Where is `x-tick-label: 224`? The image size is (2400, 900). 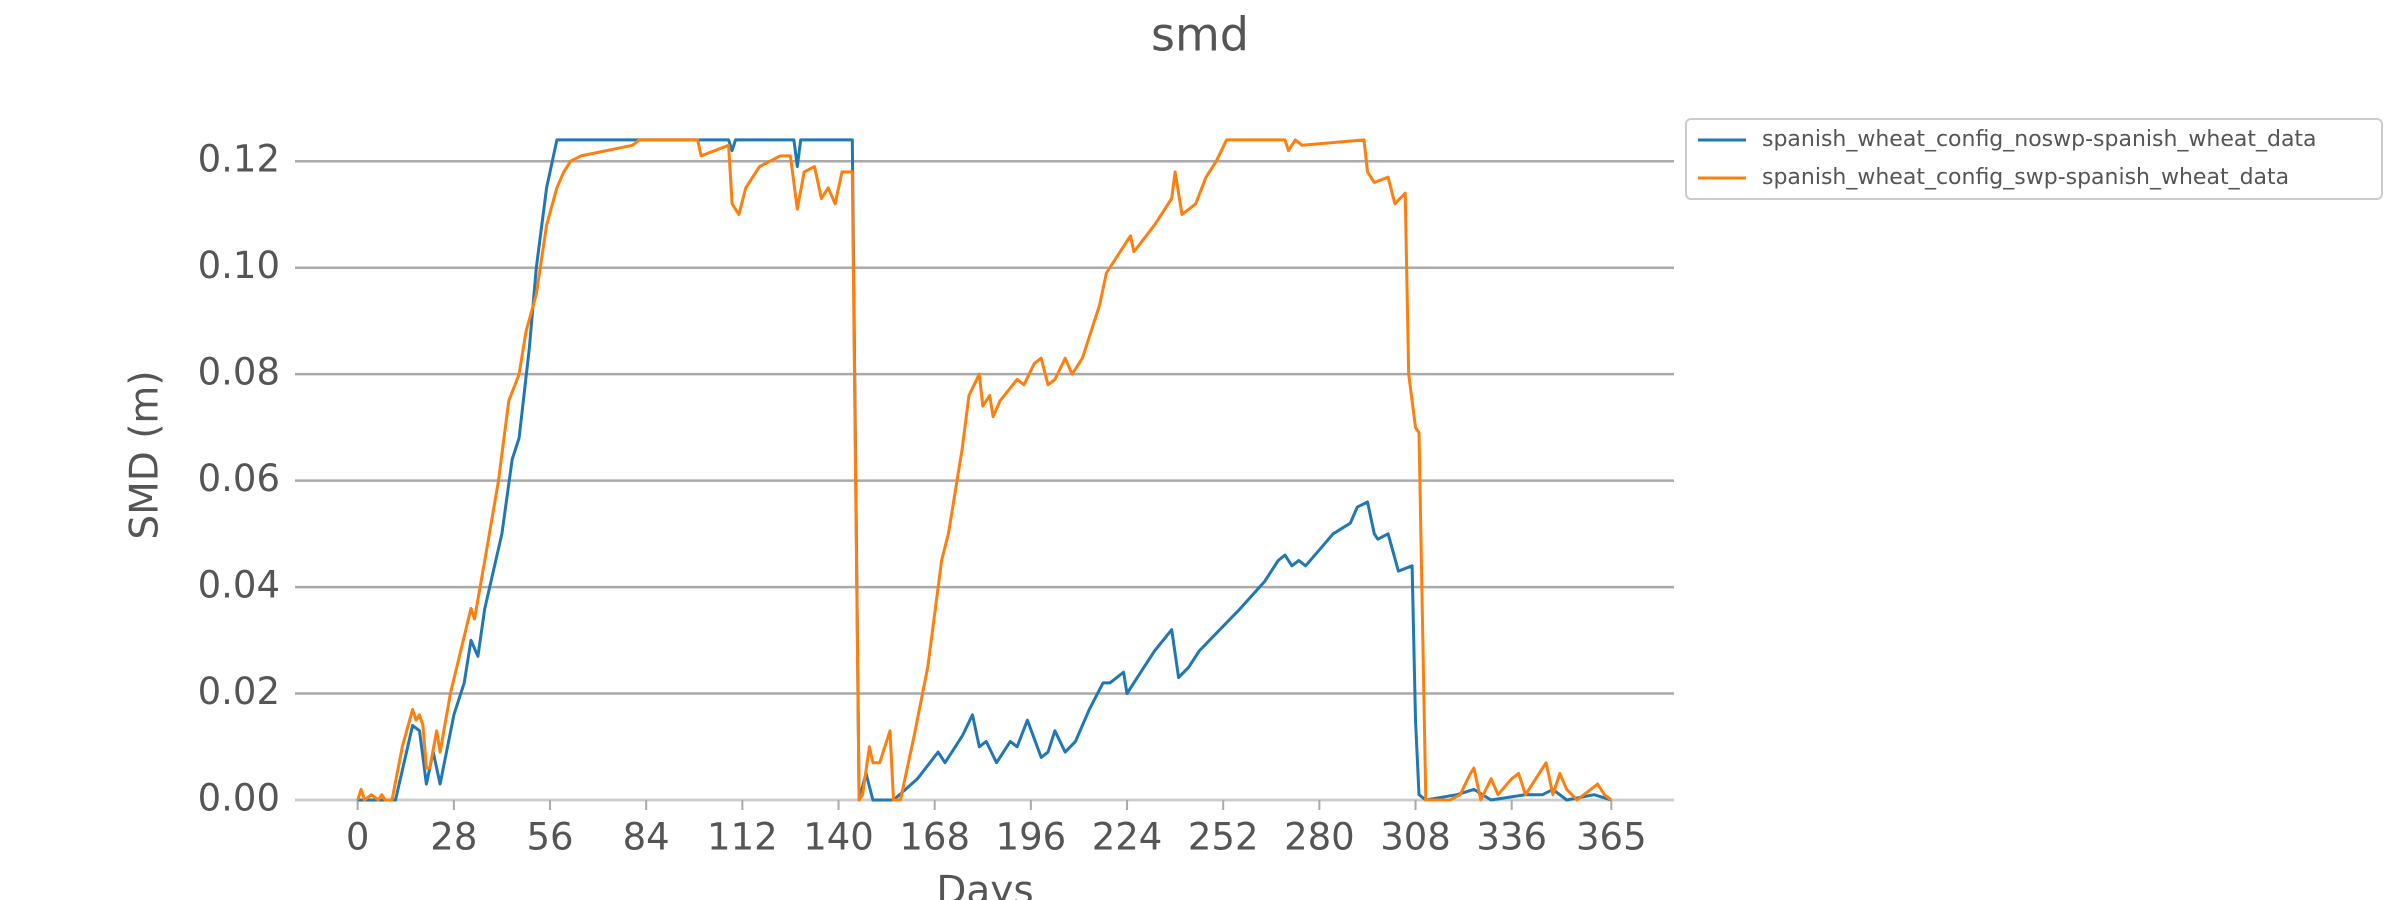 x-tick-label: 224 is located at coordinates (1127, 837).